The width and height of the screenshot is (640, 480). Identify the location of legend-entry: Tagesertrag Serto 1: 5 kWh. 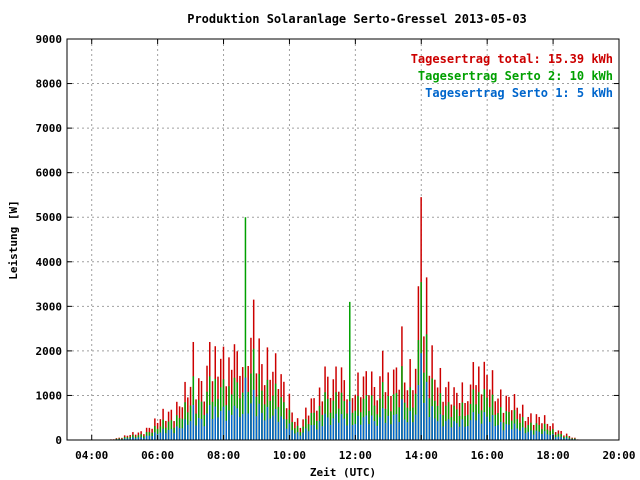
(519, 93).